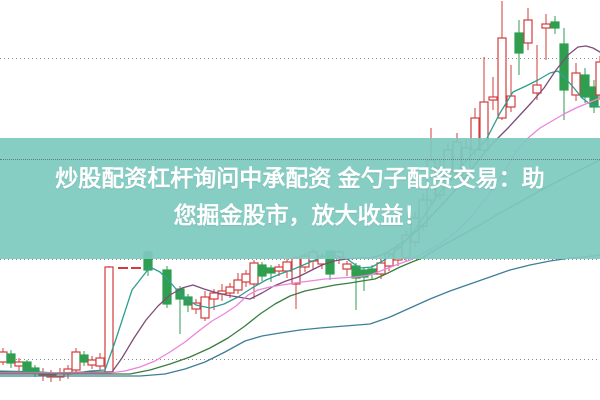  Describe the element at coordinates (300, 159) in the screenshot. I see `banner-gridline` at that location.